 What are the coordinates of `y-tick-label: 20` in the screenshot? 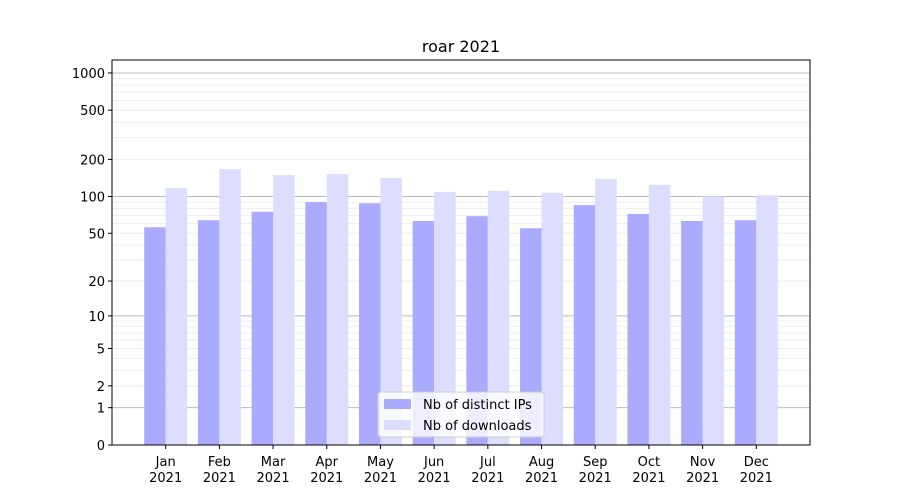 It's located at (96, 282).